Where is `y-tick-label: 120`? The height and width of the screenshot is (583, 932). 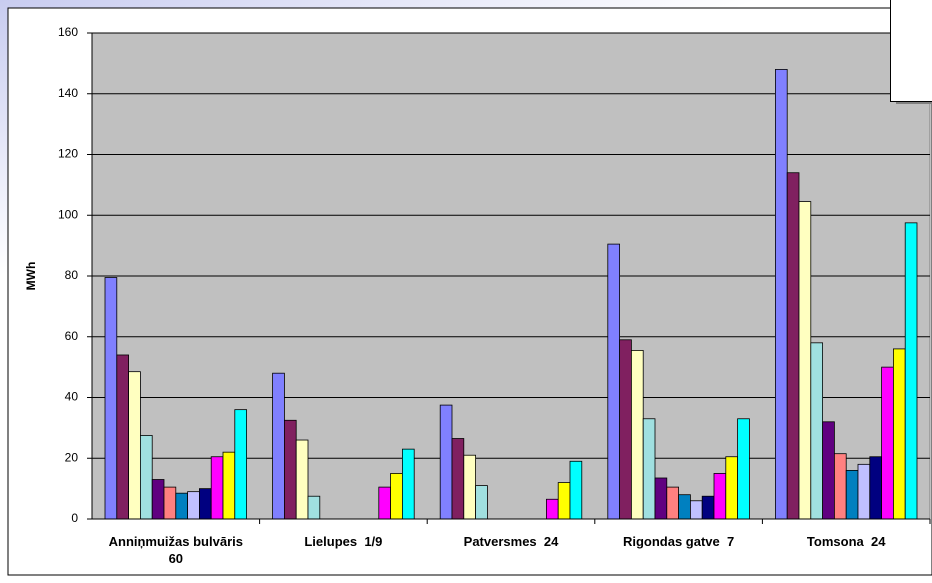 y-tick-label: 120 is located at coordinates (68, 154).